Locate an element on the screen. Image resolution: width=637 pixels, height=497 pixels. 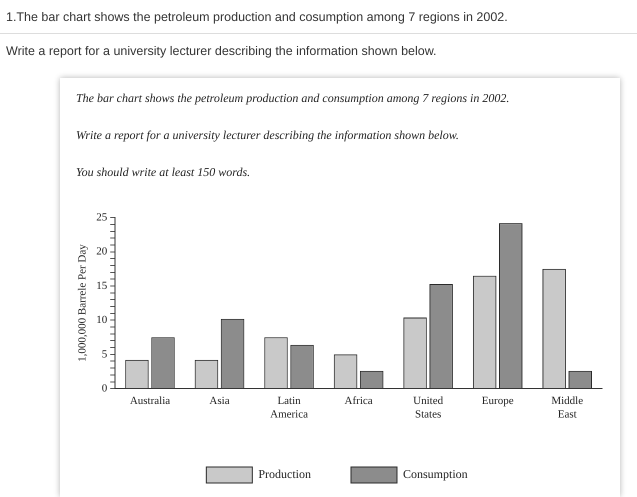
text: The bar chart shows the petroleum production and consumption among 7 regions in 2002. is located at coordinates (293, 98).